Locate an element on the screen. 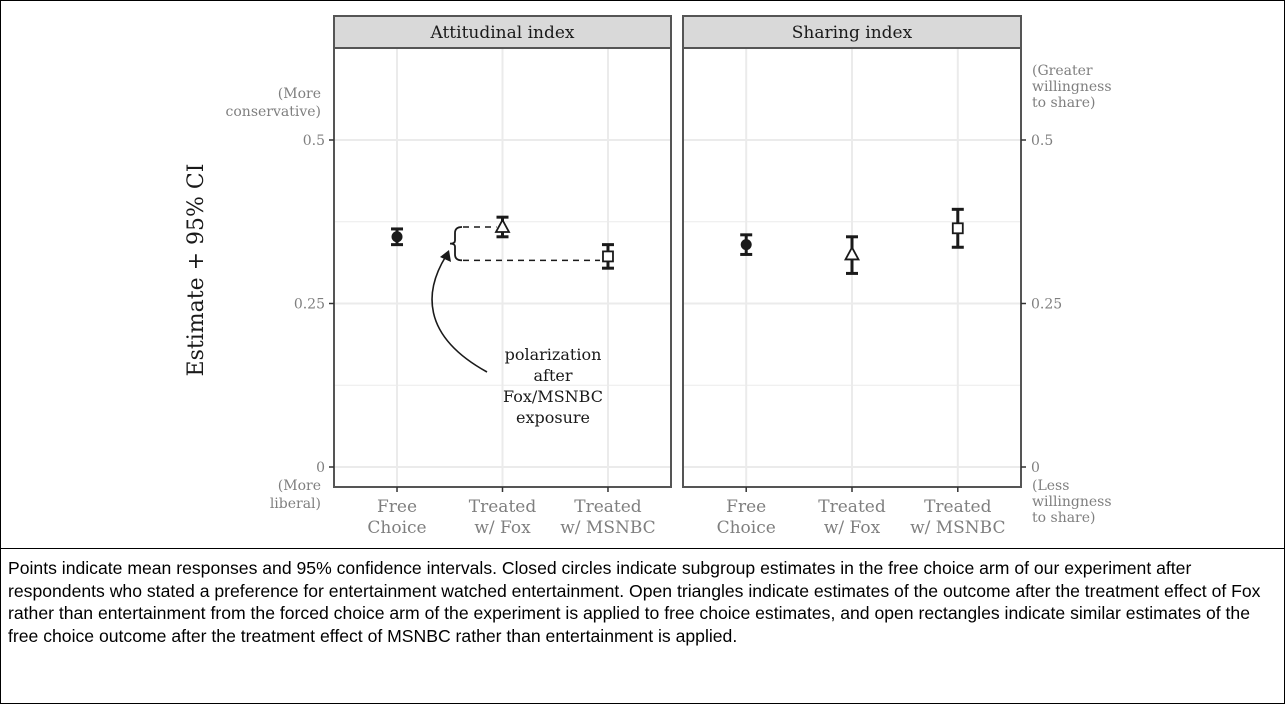 The height and width of the screenshot is (704, 1285). y-tick-label-secondary: 0 is located at coordinates (1035, 468).